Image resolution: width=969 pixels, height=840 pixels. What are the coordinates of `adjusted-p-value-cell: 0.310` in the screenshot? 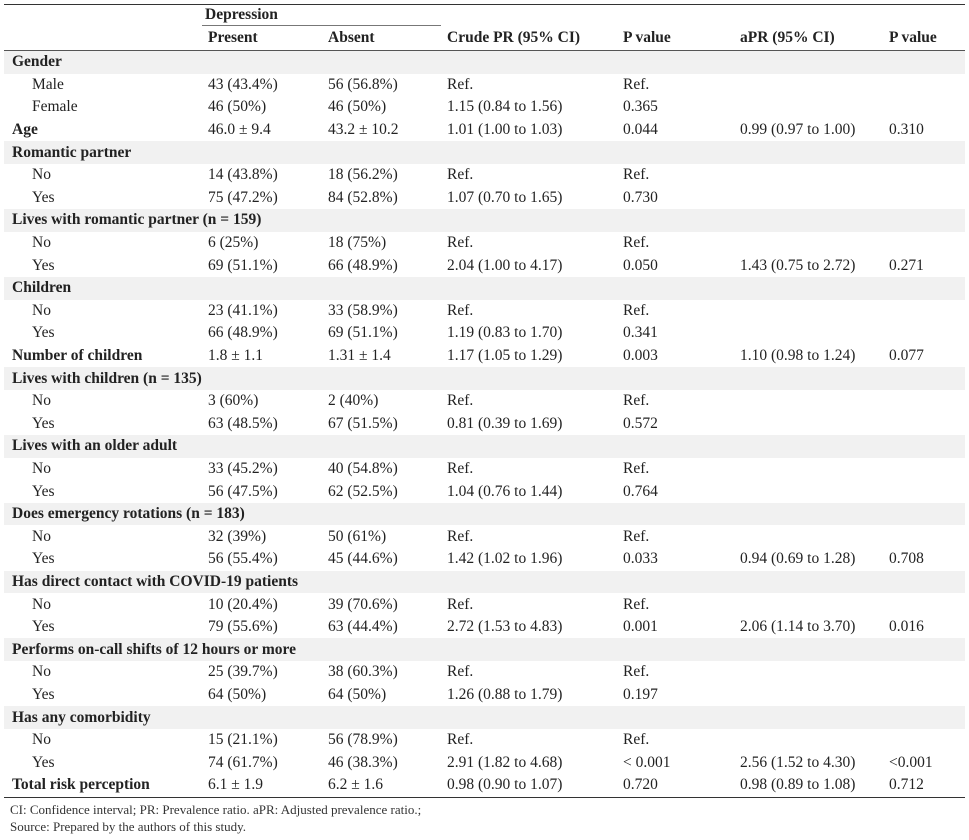 It's located at (906, 130).